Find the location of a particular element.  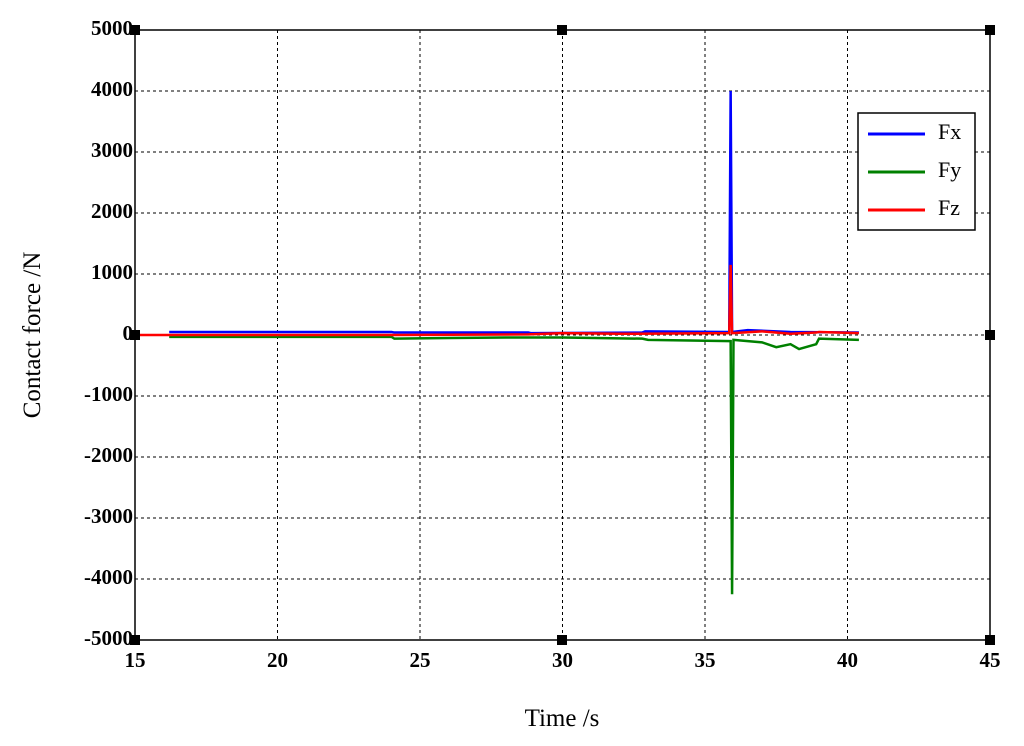

x-tick-label: 40 is located at coordinates (847, 660).